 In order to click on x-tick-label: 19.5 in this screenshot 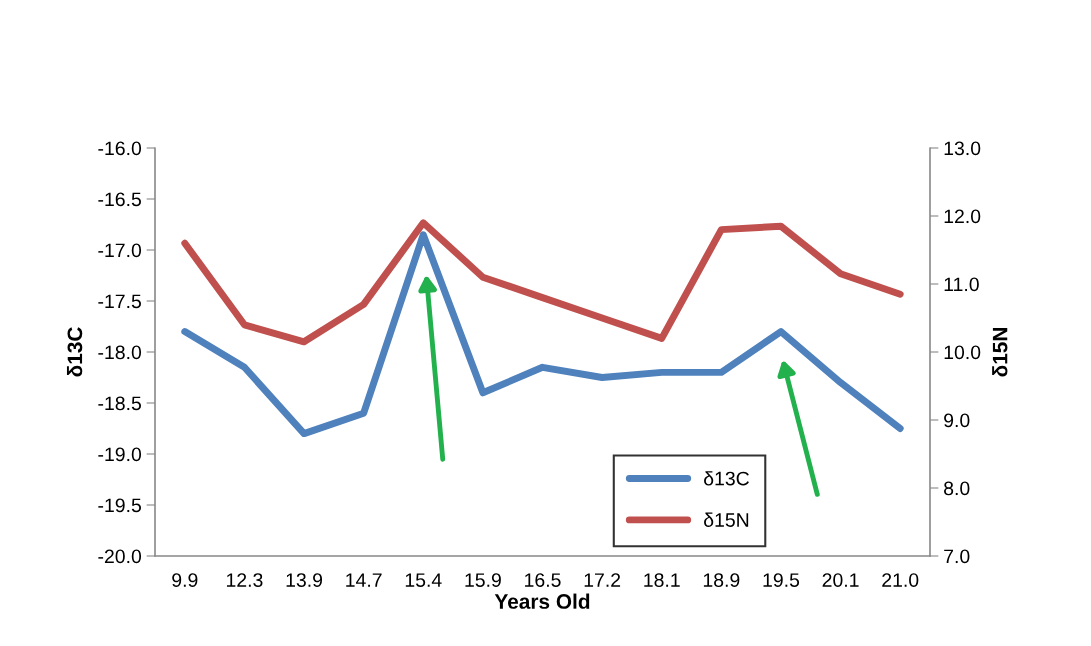, I will do `click(781, 580)`.